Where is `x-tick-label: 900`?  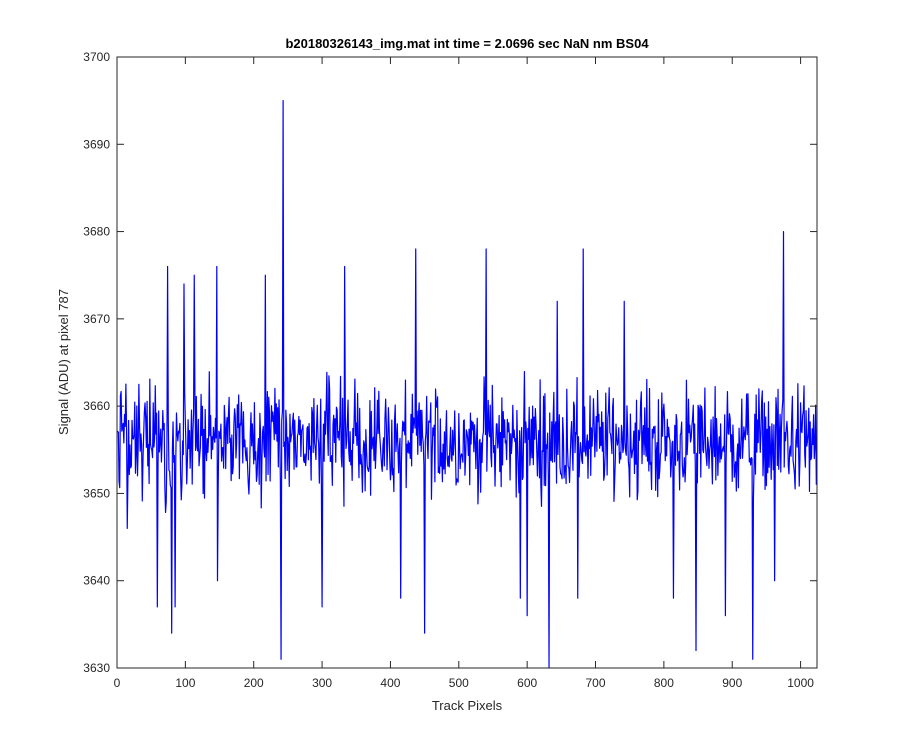
x-tick-label: 900 is located at coordinates (732, 683).